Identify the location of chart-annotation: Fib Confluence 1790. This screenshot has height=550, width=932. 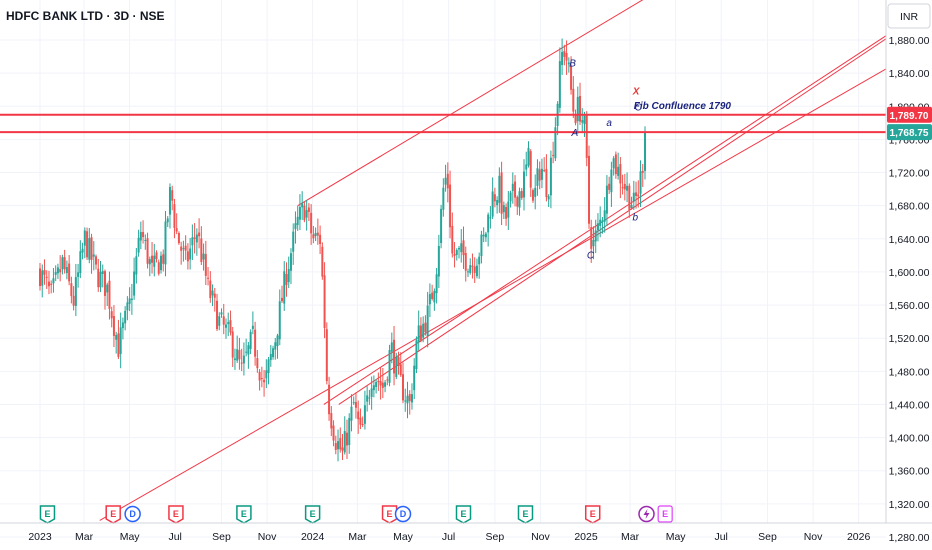
(683, 106).